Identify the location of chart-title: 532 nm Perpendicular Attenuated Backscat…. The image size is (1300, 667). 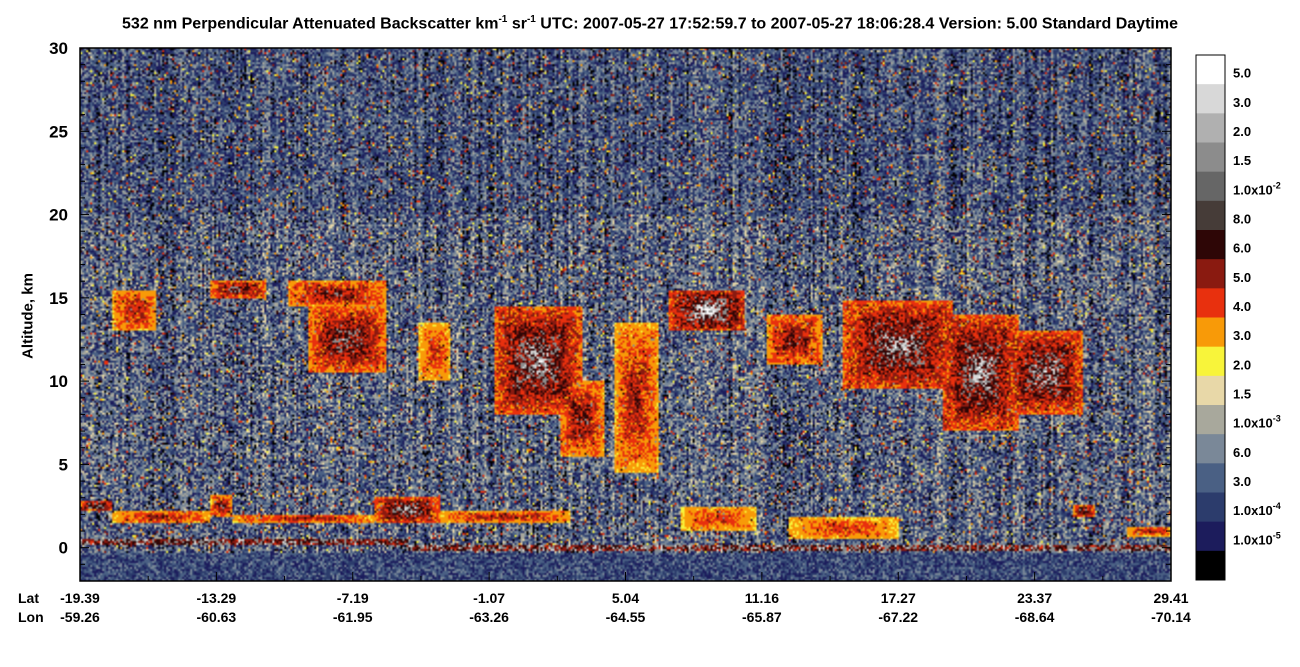
(650, 23).